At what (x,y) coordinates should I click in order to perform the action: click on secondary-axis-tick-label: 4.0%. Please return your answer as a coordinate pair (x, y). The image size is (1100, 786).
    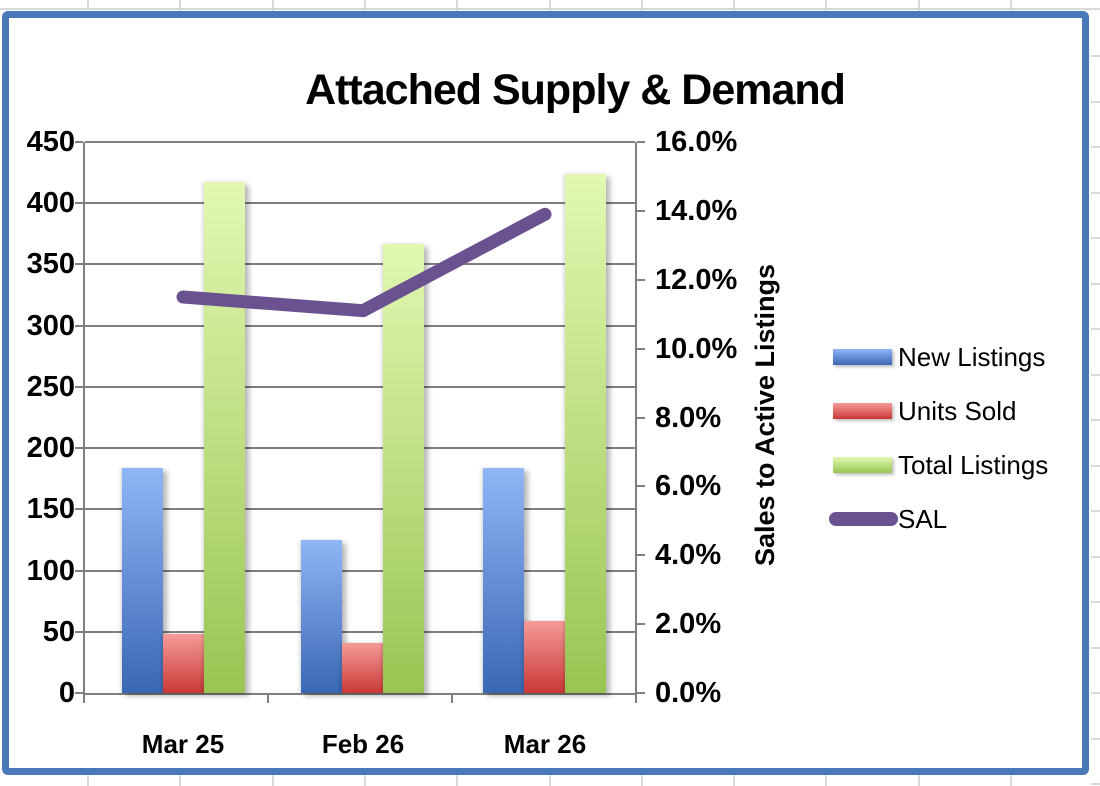
    Looking at the image, I should click on (688, 555).